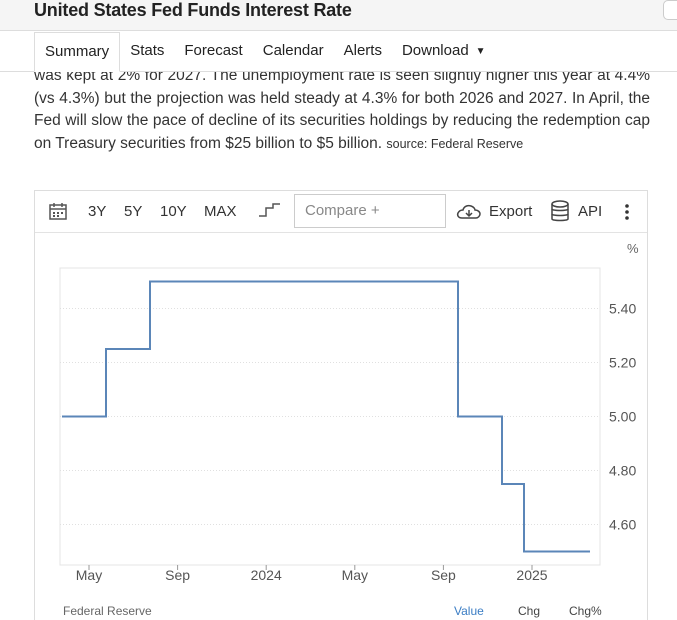  Describe the element at coordinates (293, 52) in the screenshot. I see `tab-calendar: Calendar` at that location.